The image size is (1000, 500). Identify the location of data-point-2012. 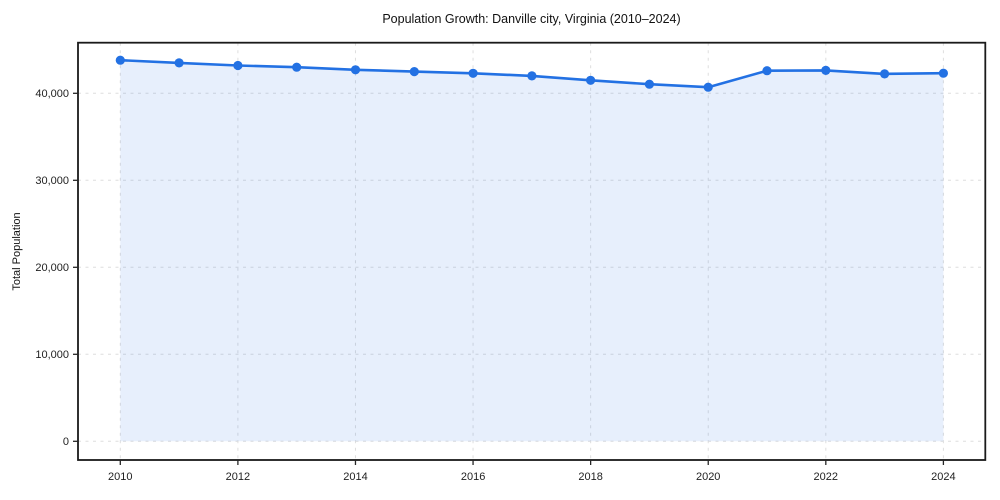
(238, 65).